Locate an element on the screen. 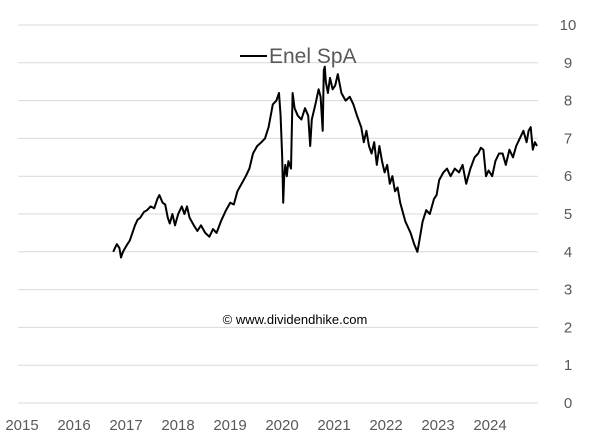  y-tick-label: 8 is located at coordinates (568, 101).